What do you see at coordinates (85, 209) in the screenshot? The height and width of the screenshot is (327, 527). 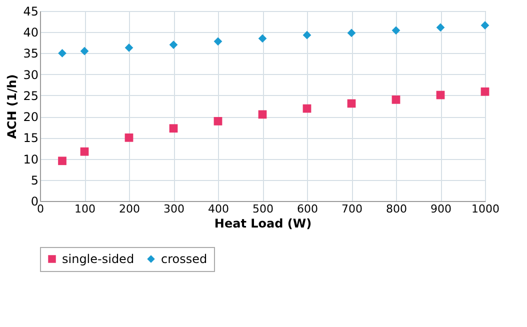 I see `x-tick-label: 100` at bounding box center [85, 209].